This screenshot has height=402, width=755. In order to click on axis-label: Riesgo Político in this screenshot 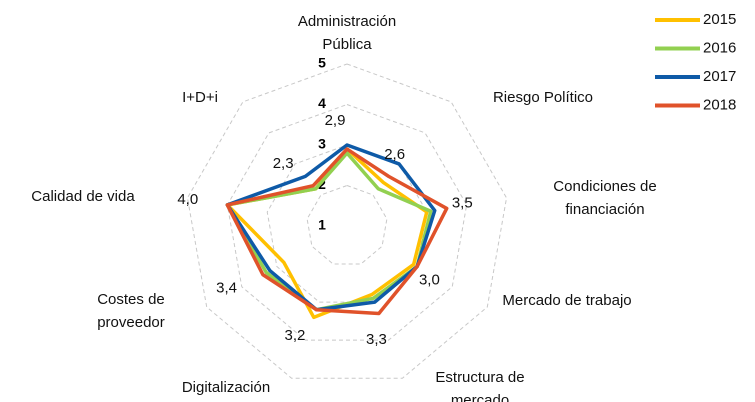, I will do `click(543, 97)`.